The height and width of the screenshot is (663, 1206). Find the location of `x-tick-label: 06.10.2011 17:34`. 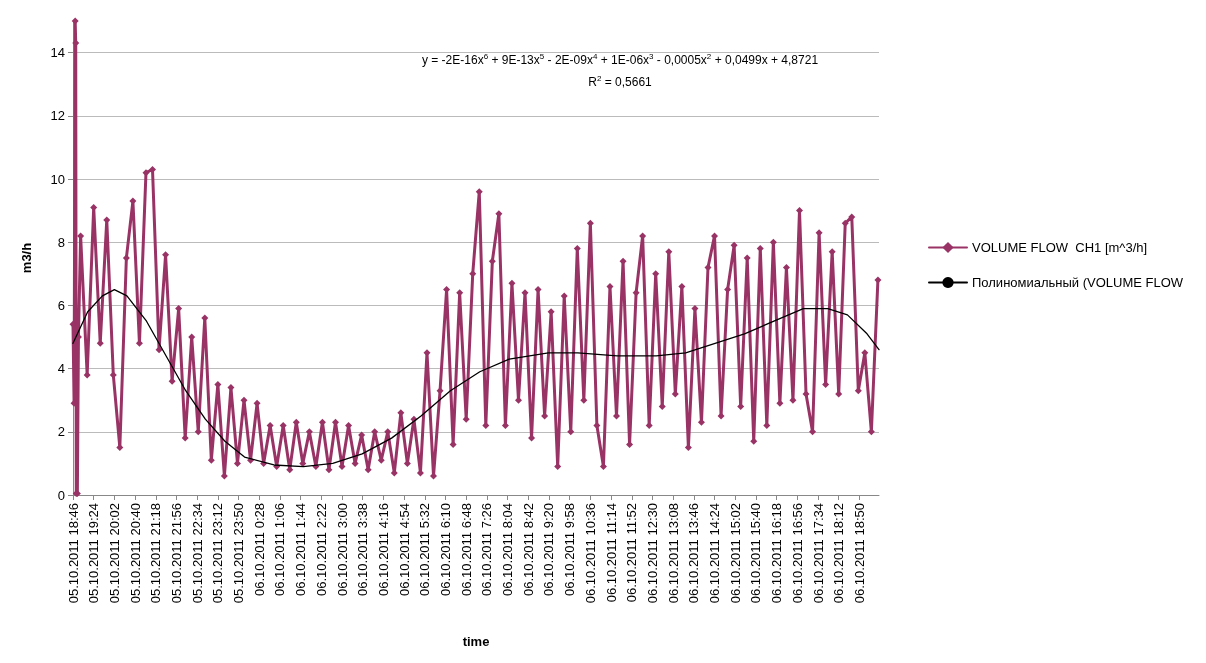

x-tick-label: 06.10.2011 17:34 is located at coordinates (818, 553).